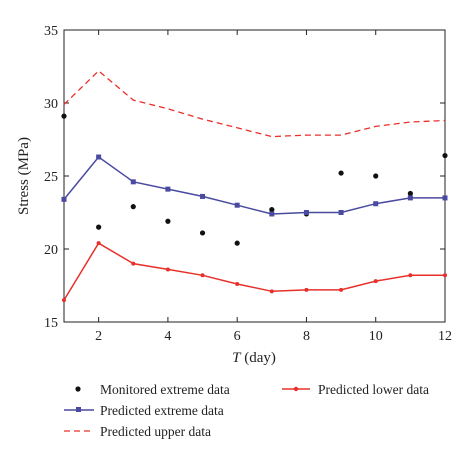  I want to click on x-tick-label: 4, so click(167, 336).